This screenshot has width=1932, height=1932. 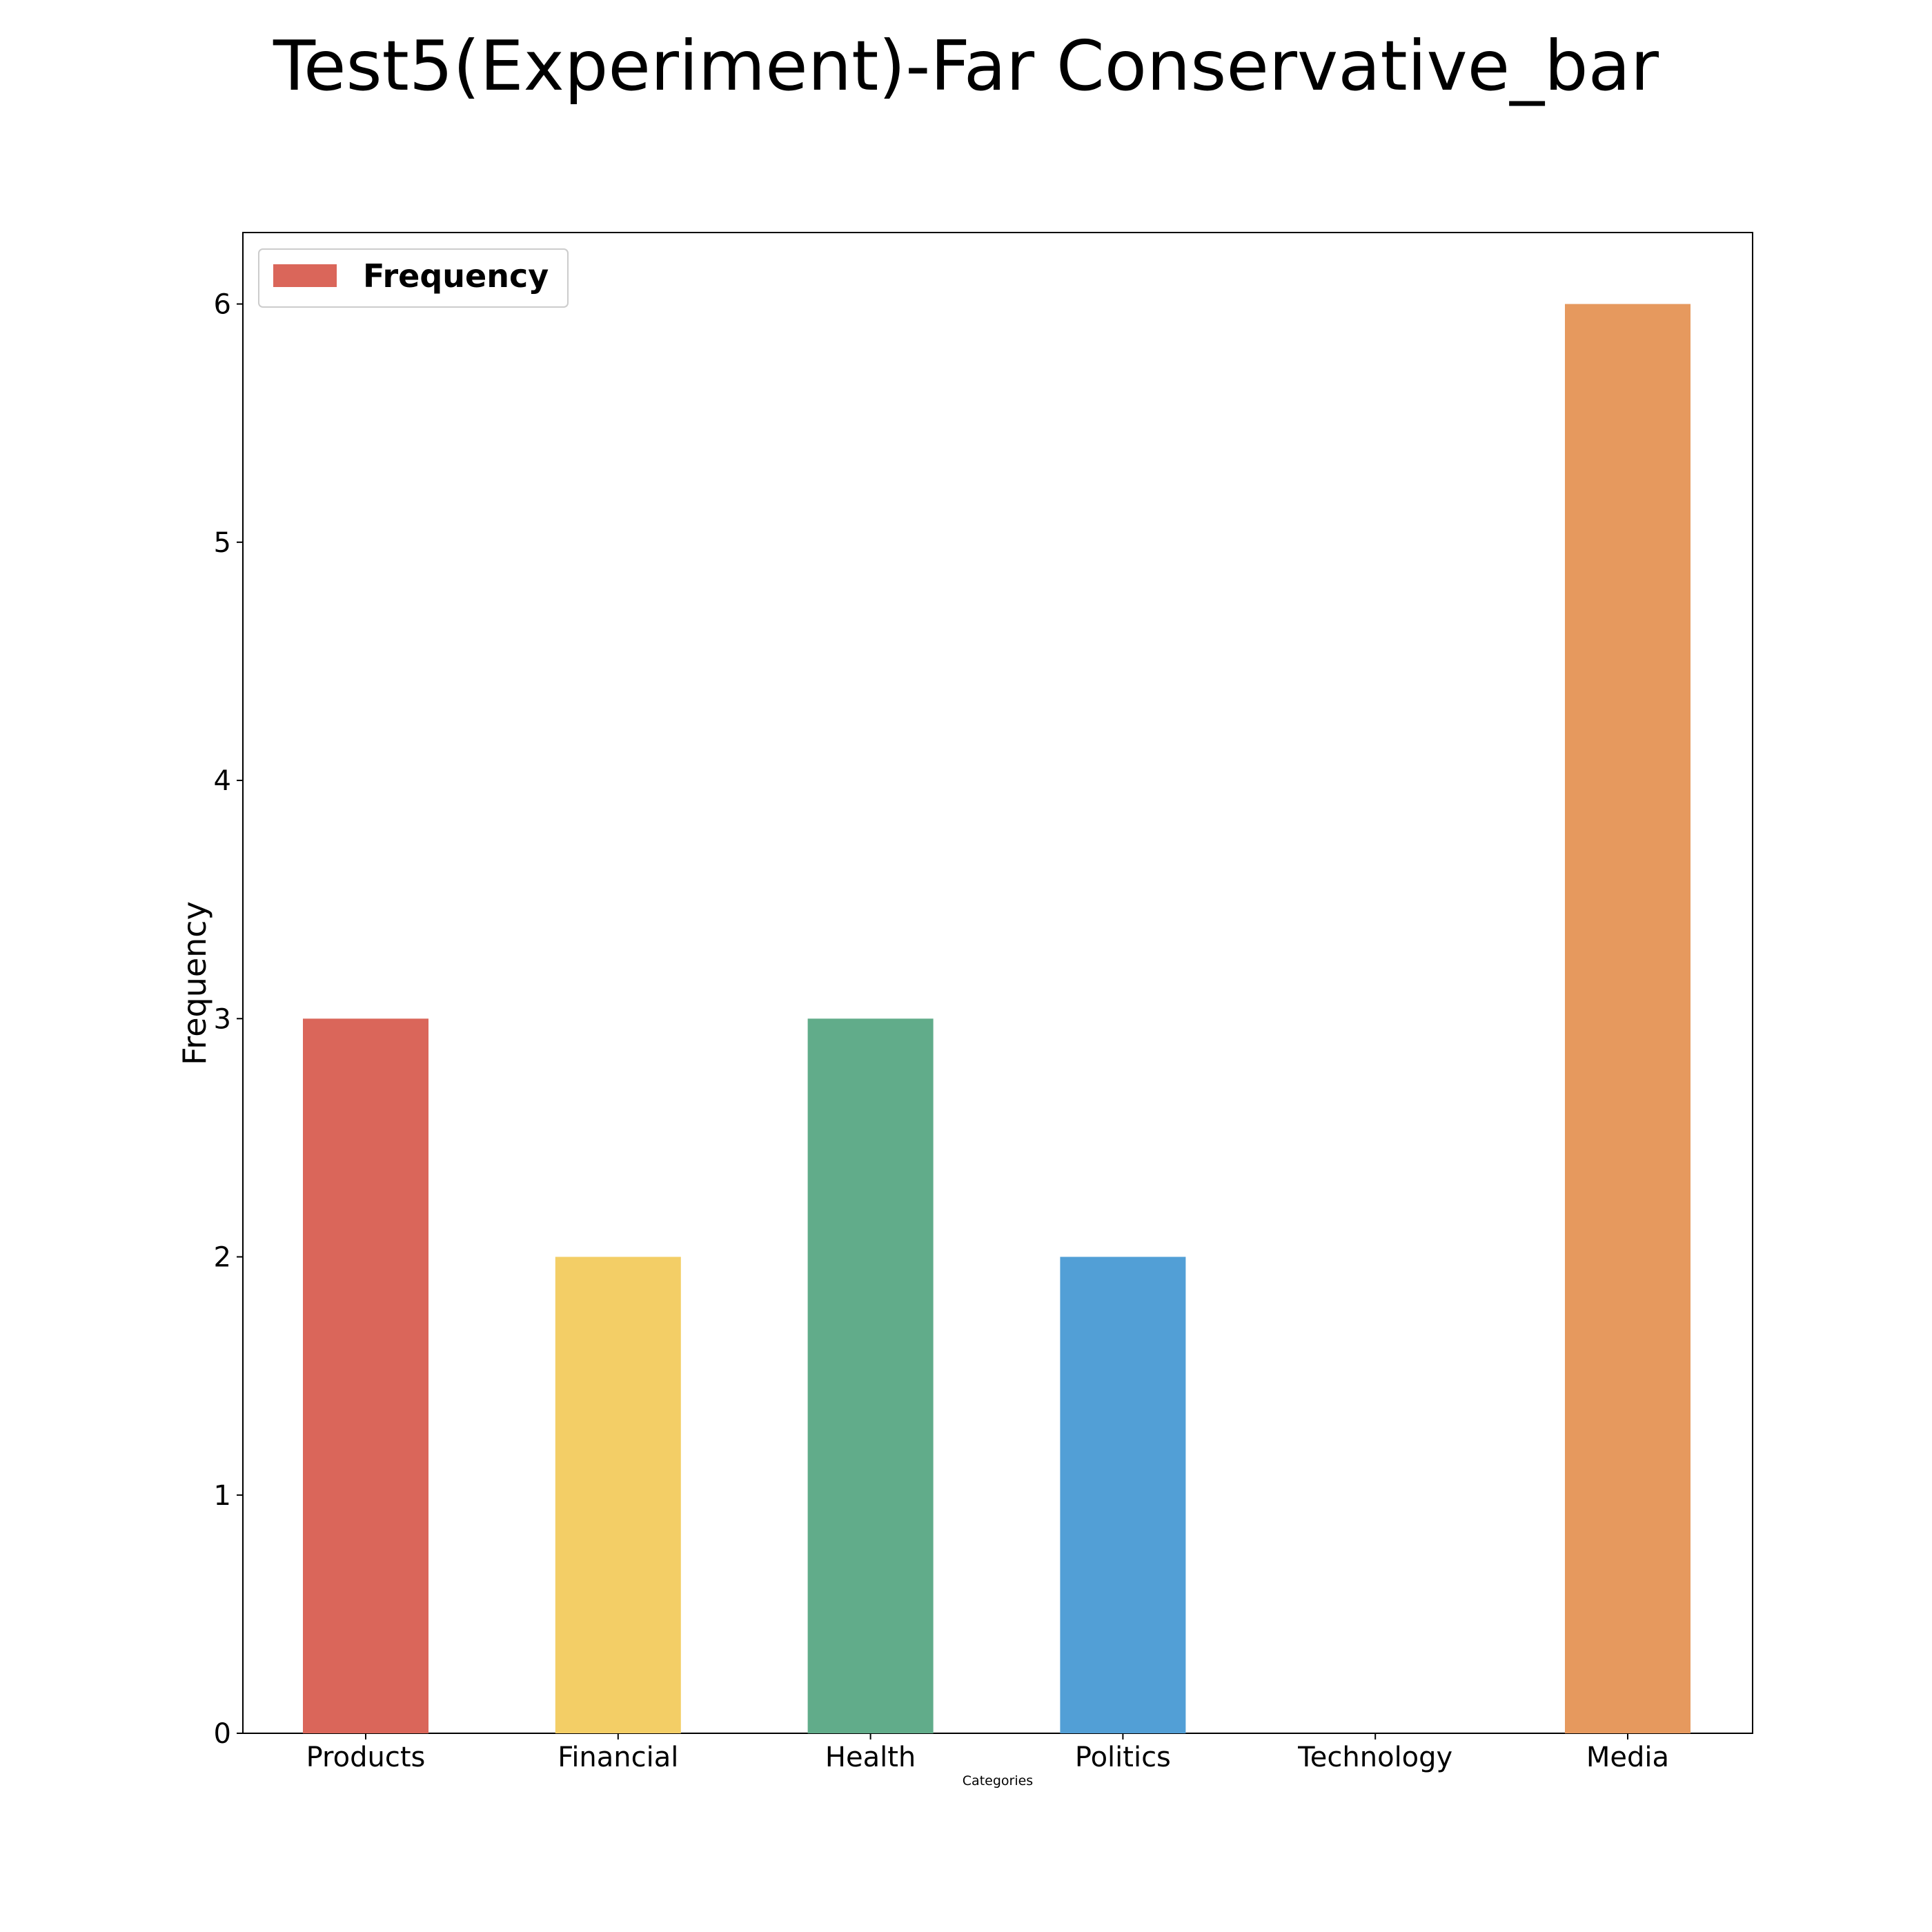 What do you see at coordinates (222, 1734) in the screenshot?
I see `y-tick-label: 0` at bounding box center [222, 1734].